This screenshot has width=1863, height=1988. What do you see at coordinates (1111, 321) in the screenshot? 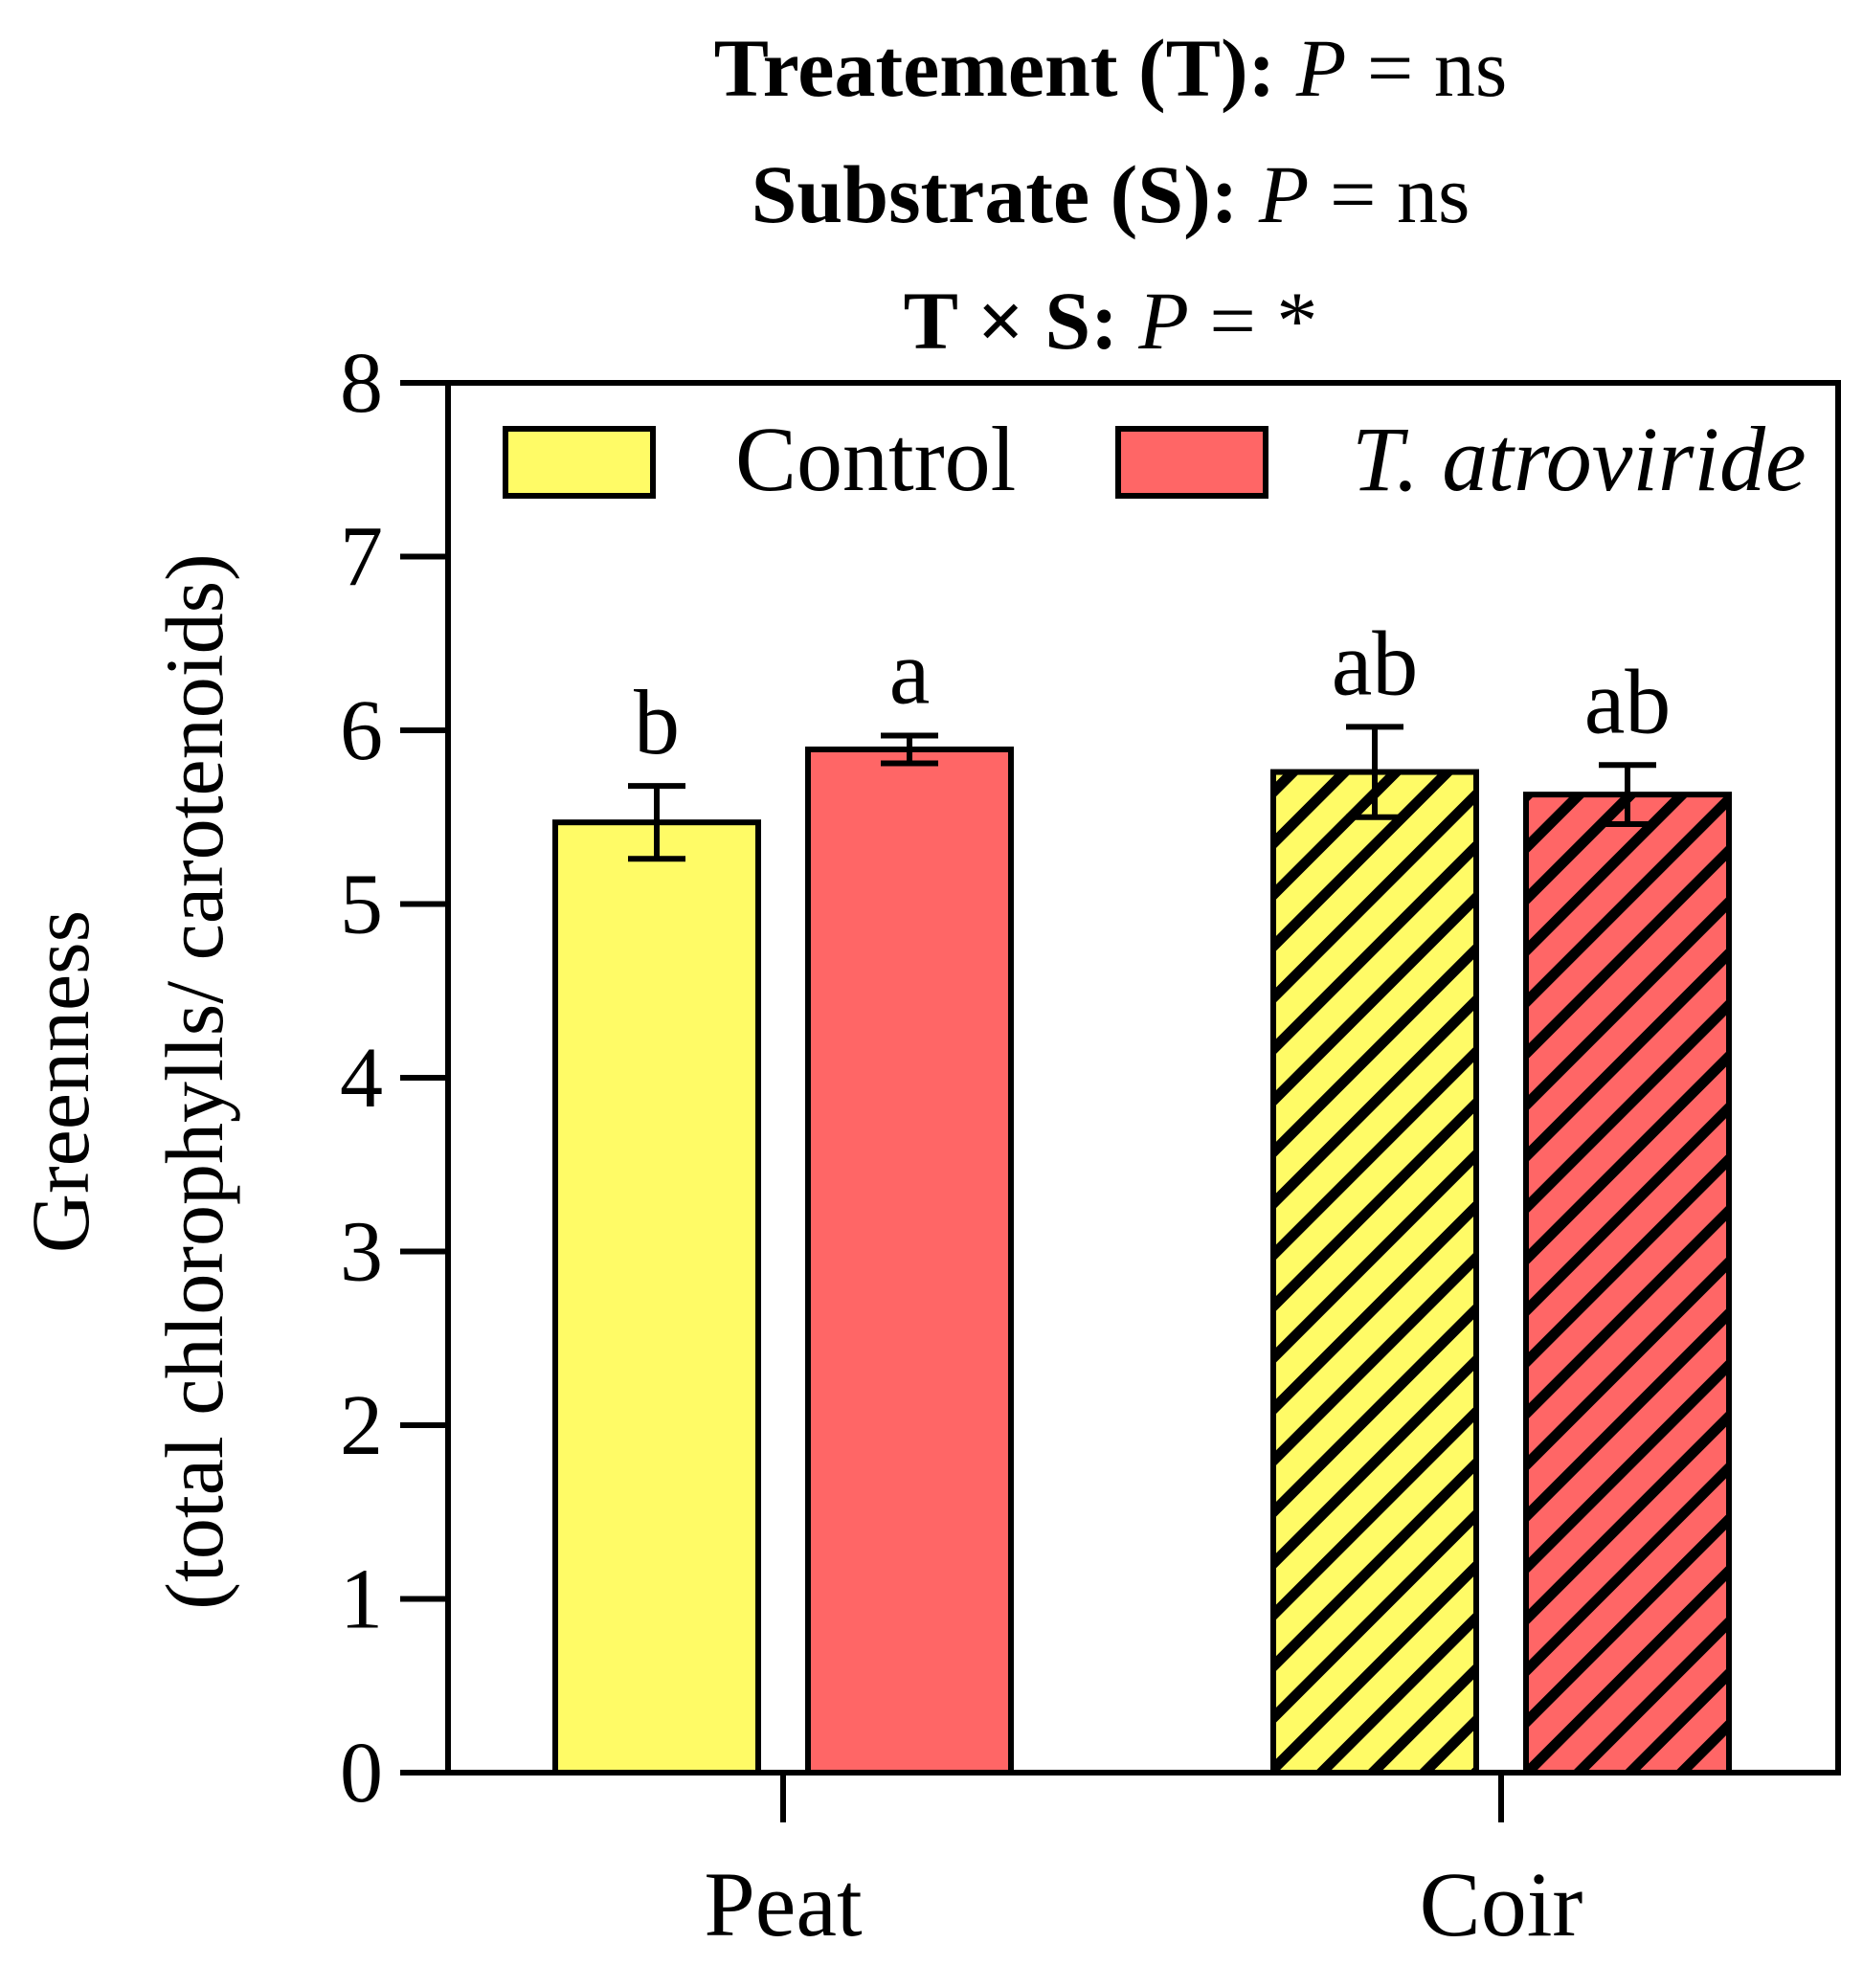
I see `title-line-interaction: T × S: P = *` at bounding box center [1111, 321].